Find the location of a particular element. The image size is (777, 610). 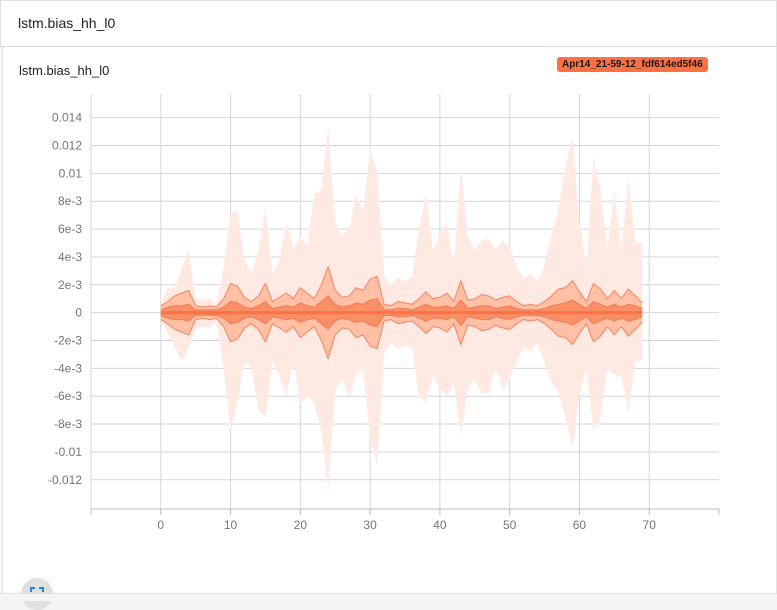

y-tick-label: 0.012 is located at coordinates (67, 146).